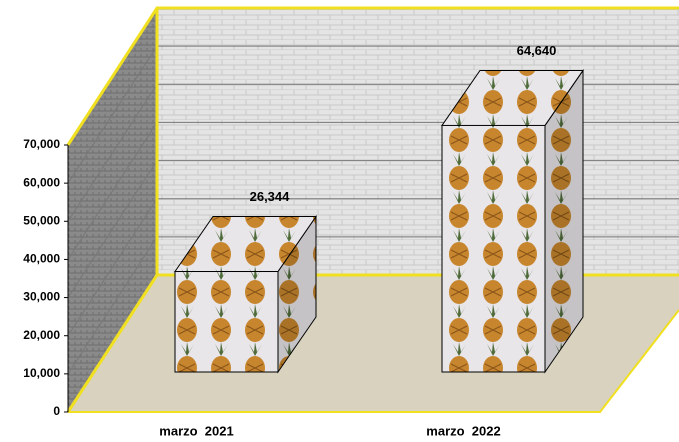 This screenshot has height=442, width=679. Describe the element at coordinates (112, 210) in the screenshot. I see `side-wall` at that location.